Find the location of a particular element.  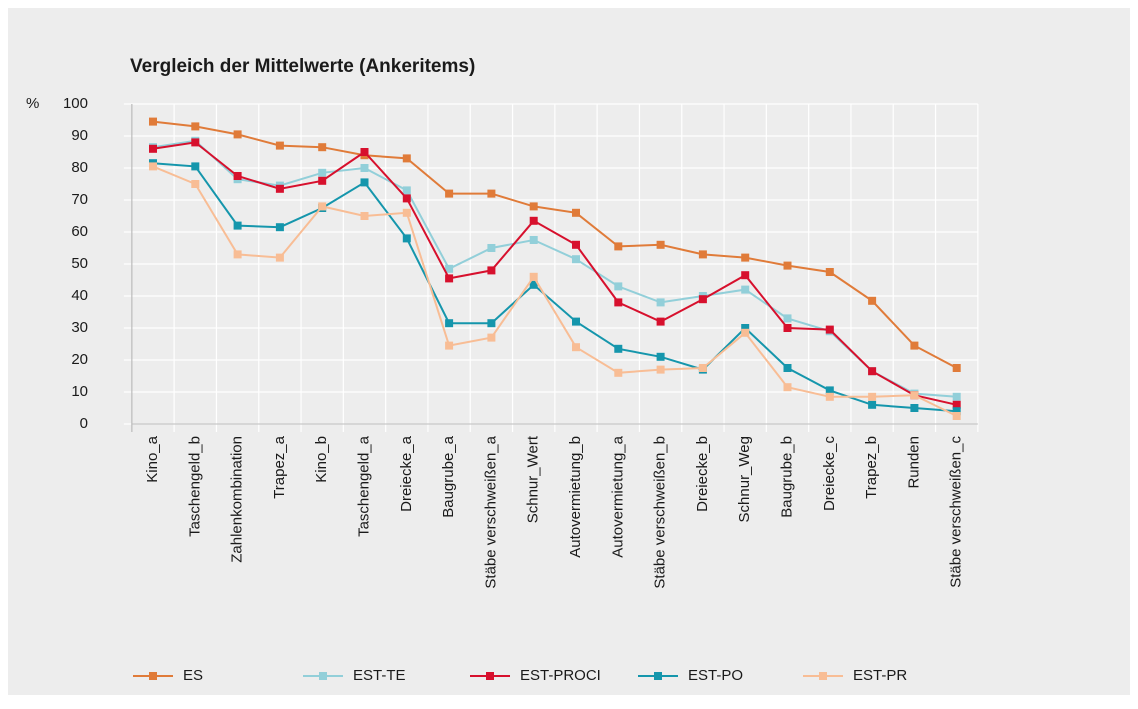

y-tick-label: 100 is located at coordinates (75, 103).